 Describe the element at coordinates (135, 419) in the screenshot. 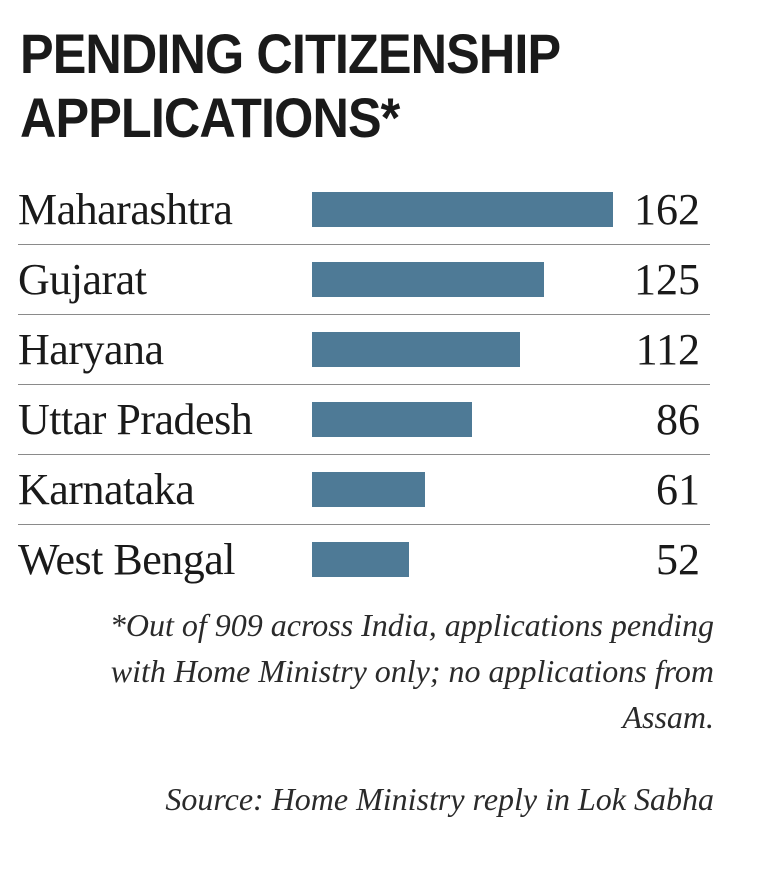

I see `category-label: Uttar Pradesh` at that location.